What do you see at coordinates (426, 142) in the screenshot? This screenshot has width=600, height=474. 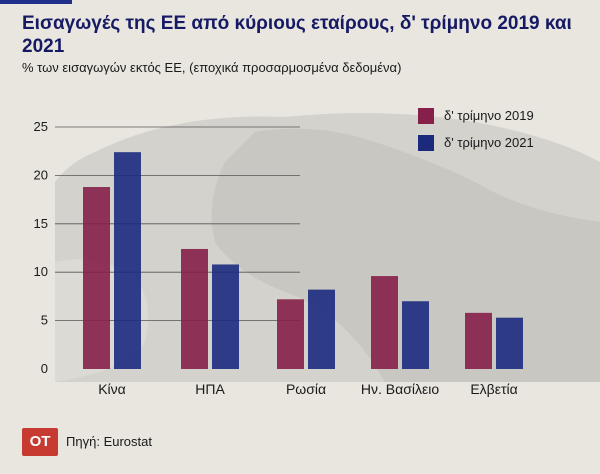 I see `legend-swatch-2021` at bounding box center [426, 142].